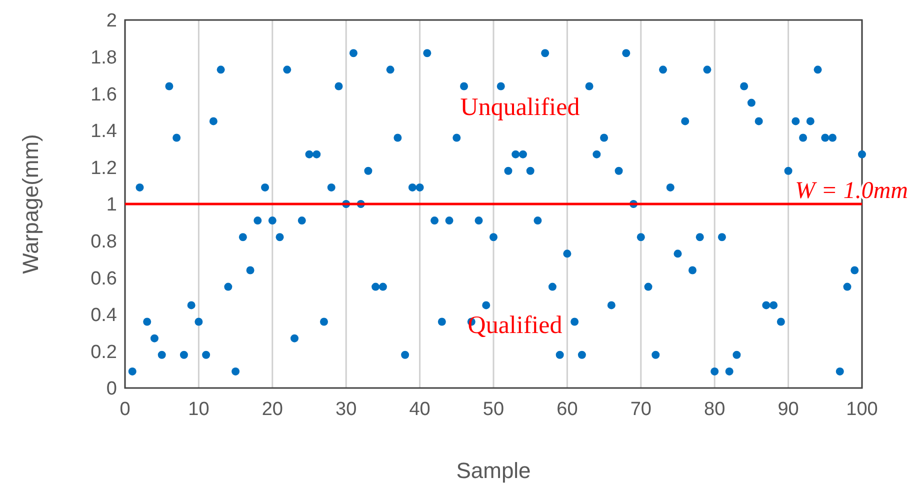  What do you see at coordinates (111, 389) in the screenshot?
I see `y-tick-label: 0` at bounding box center [111, 389].